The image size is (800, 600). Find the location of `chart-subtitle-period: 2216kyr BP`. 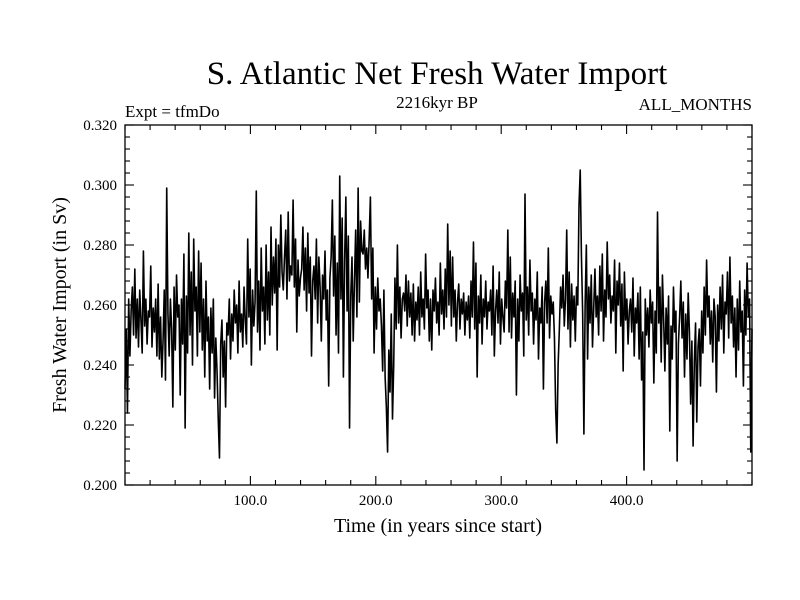

chart-subtitle-period: 2216kyr BP is located at coordinates (437, 102).